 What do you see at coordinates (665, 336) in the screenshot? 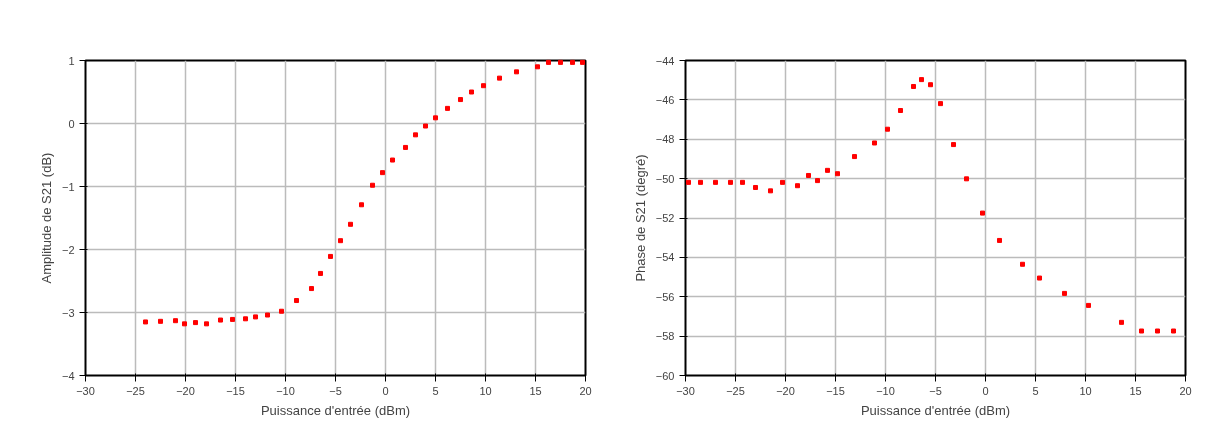
I see `y-tick-label: −58` at bounding box center [665, 336].